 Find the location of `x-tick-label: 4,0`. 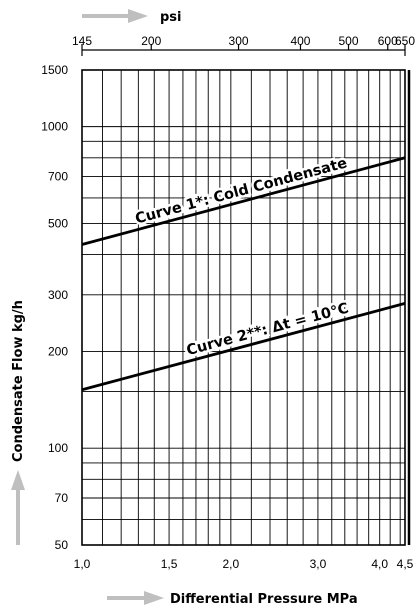

x-tick-label: 4,0 is located at coordinates (379, 564).